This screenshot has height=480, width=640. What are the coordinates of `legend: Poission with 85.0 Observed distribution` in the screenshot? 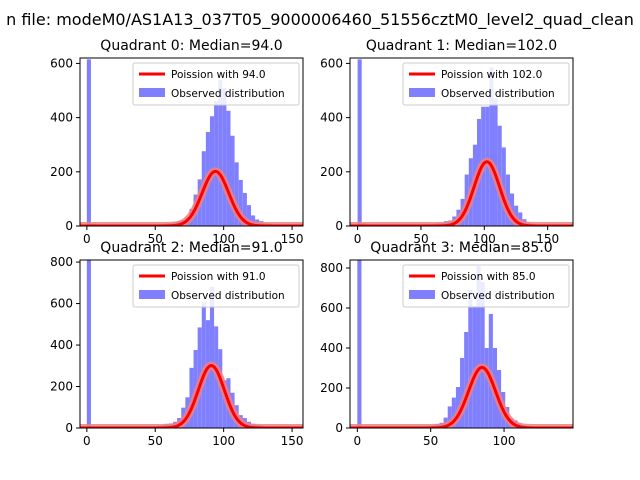 It's located at (486, 286).